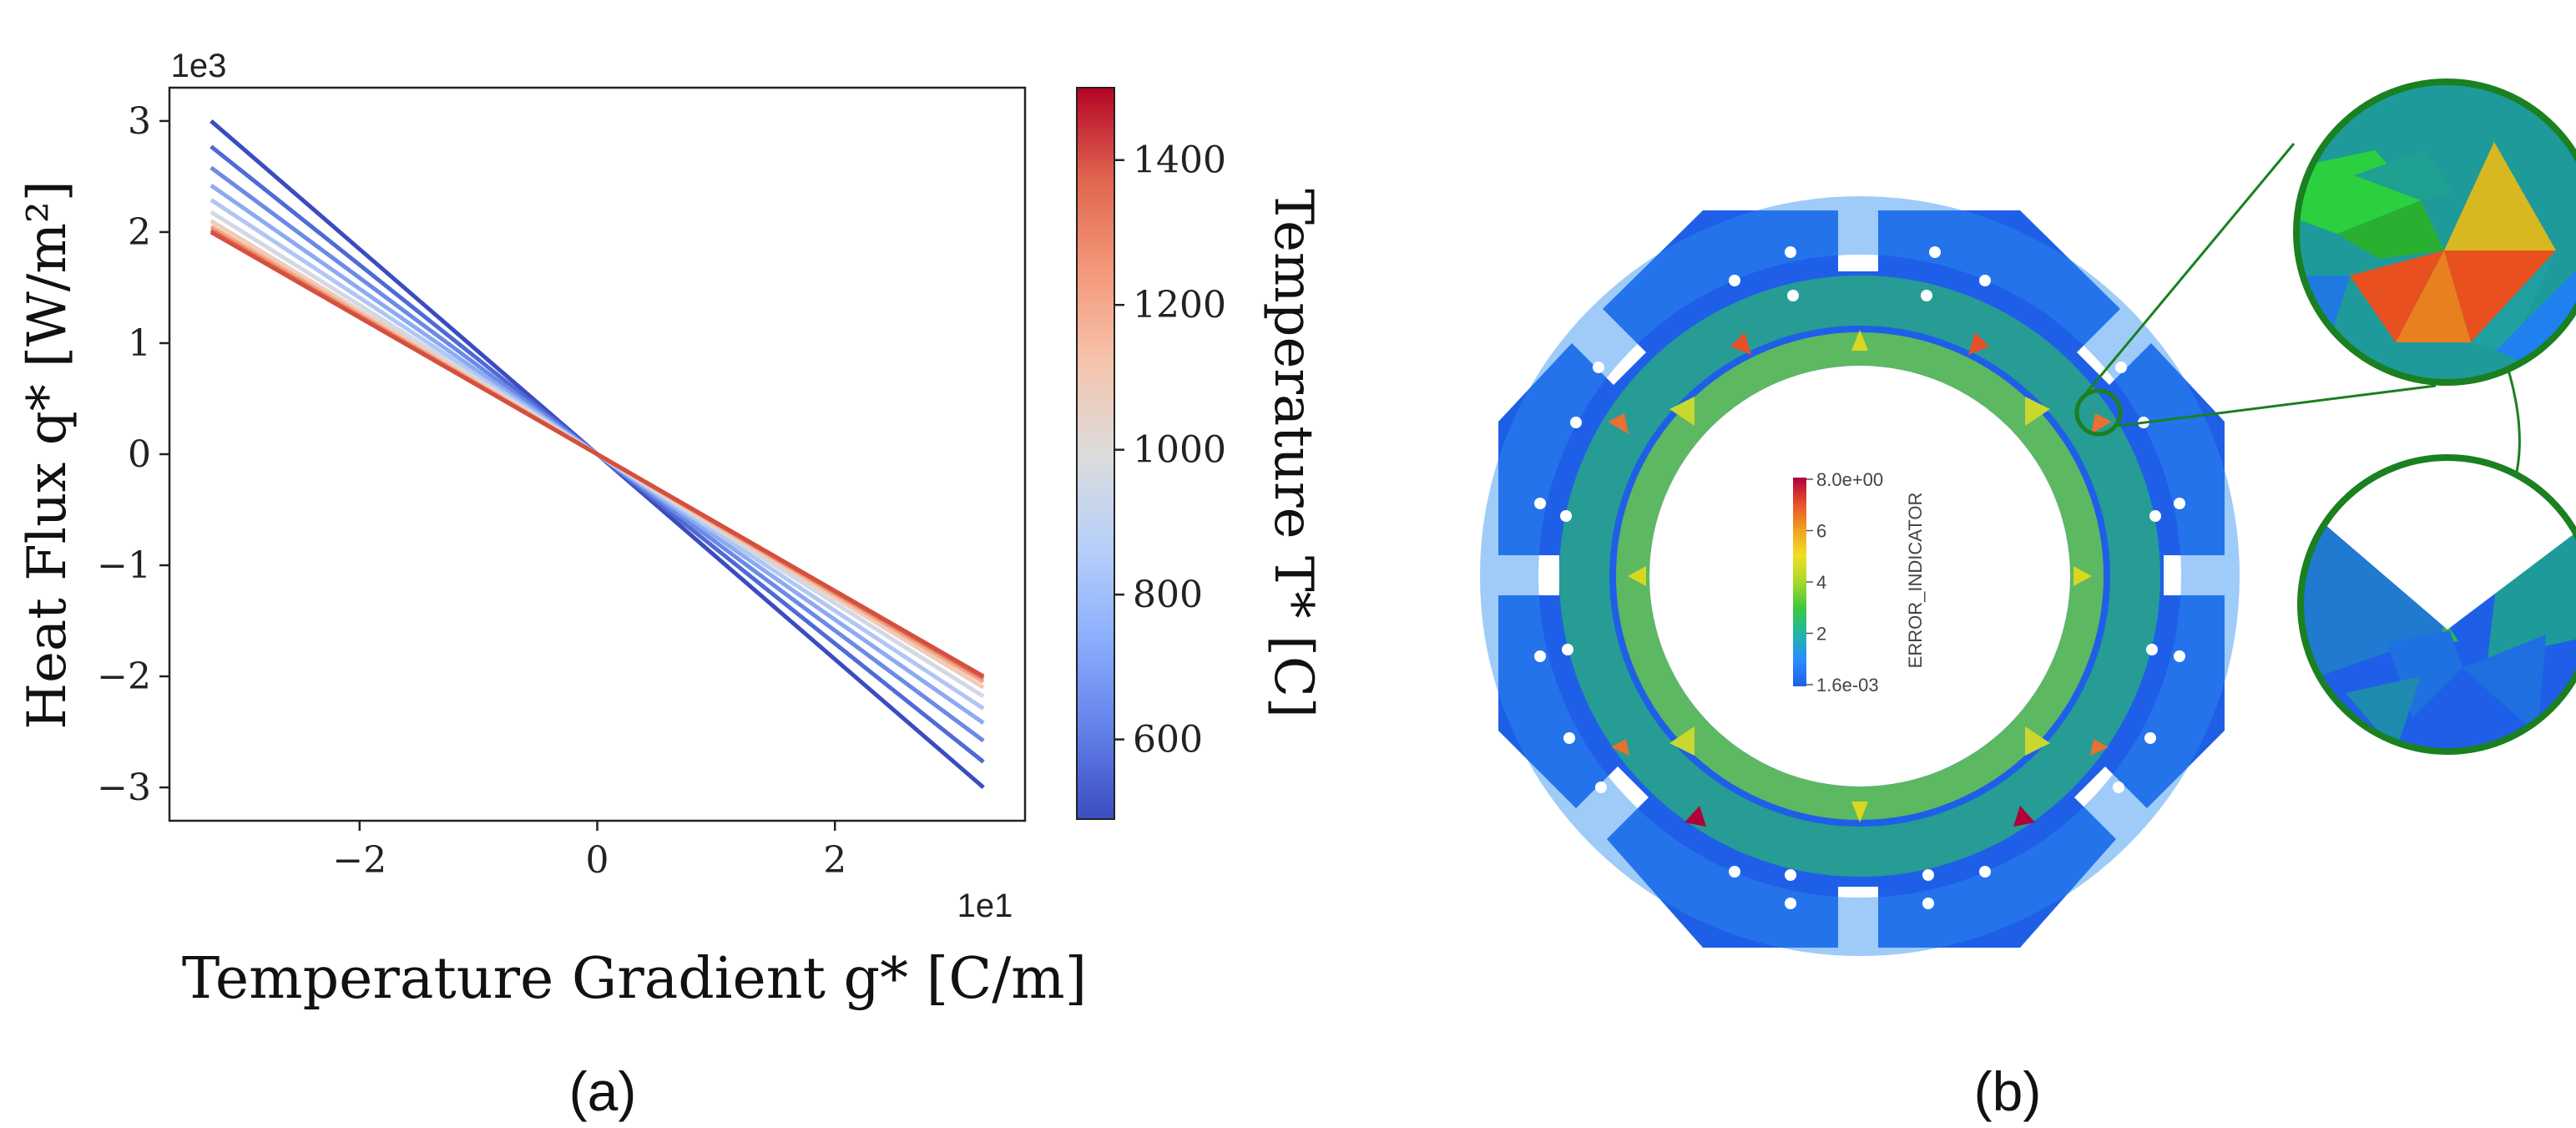 This screenshot has height=1128, width=2576. Describe the element at coordinates (139, 122) in the screenshot. I see `y-tick-label: 3` at that location.